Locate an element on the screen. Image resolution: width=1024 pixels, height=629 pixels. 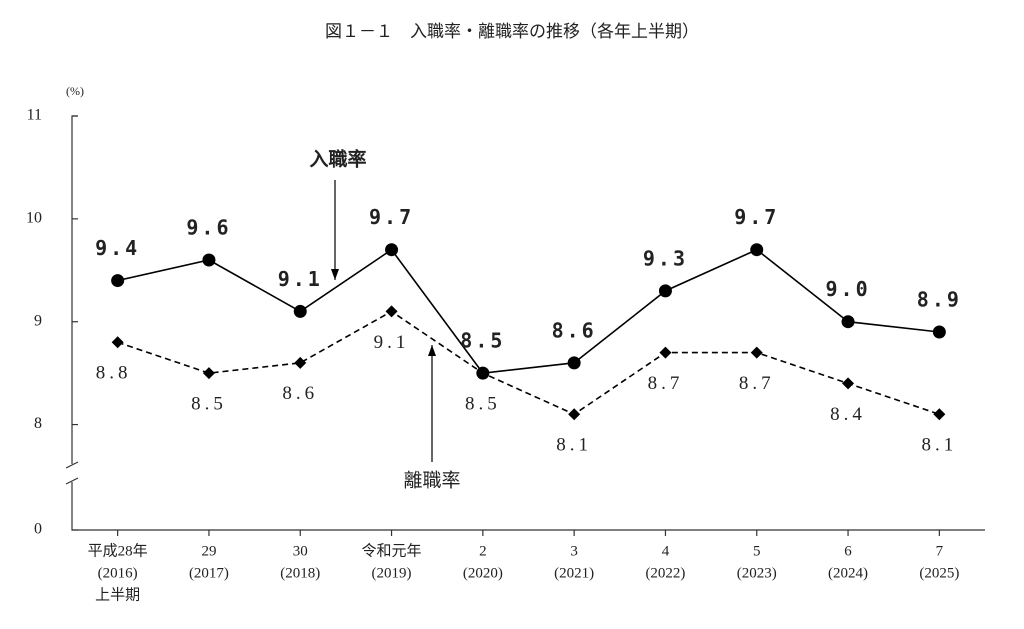
legend-label: 入職率 is located at coordinates (337, 159).